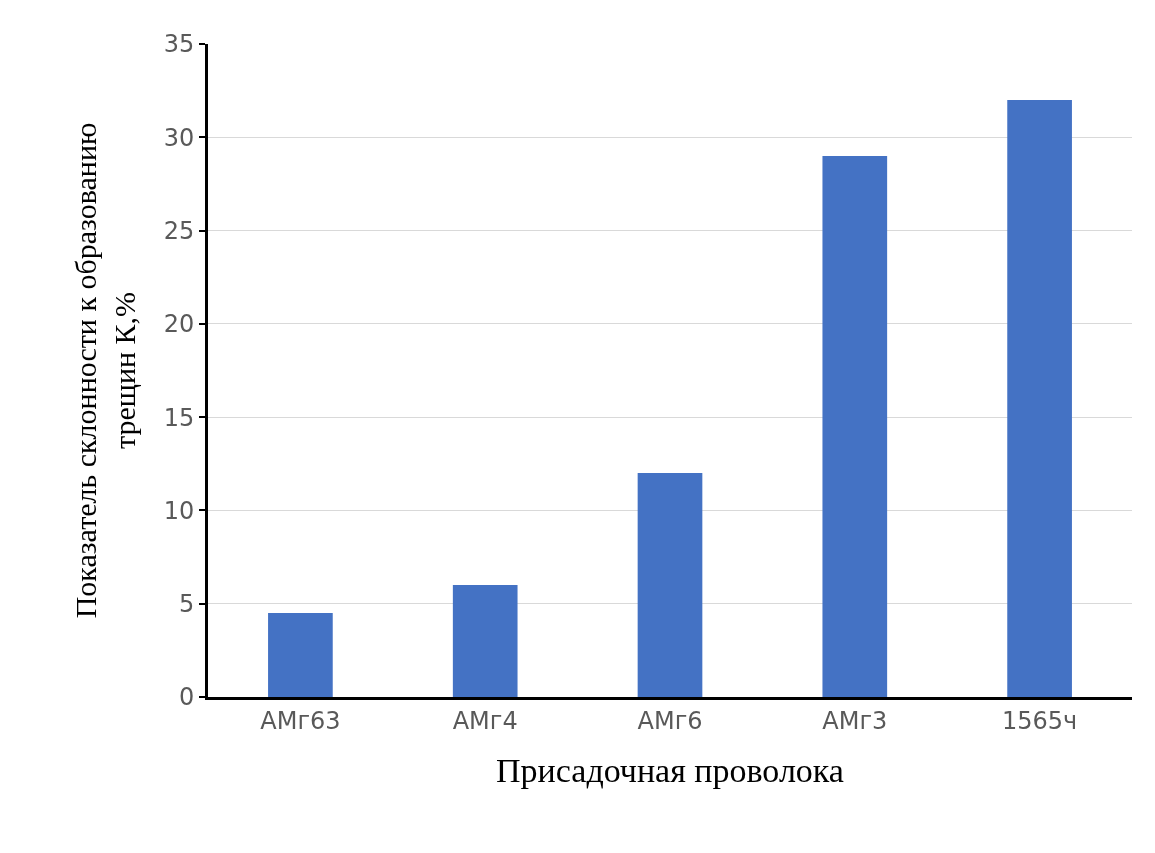  What do you see at coordinates (670, 771) in the screenshot?
I see `x-axis-title: Присадочная проволока` at bounding box center [670, 771].